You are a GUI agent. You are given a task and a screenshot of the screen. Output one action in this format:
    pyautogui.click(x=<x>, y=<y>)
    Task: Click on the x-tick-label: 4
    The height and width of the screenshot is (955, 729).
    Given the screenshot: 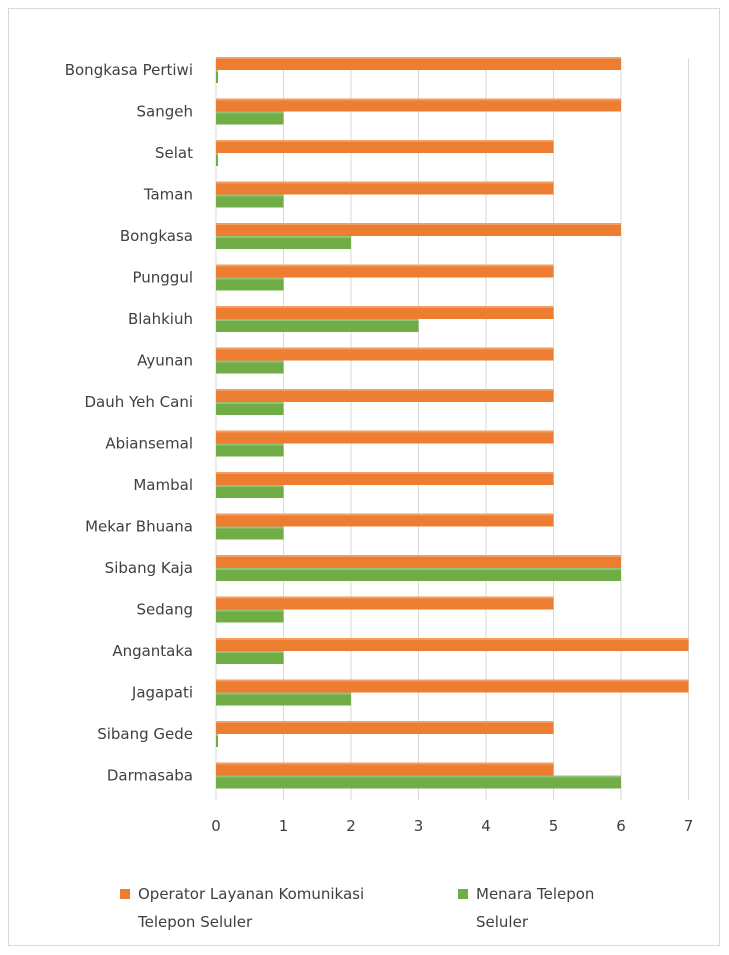 What is the action you would take?
    pyautogui.click(x=486, y=826)
    